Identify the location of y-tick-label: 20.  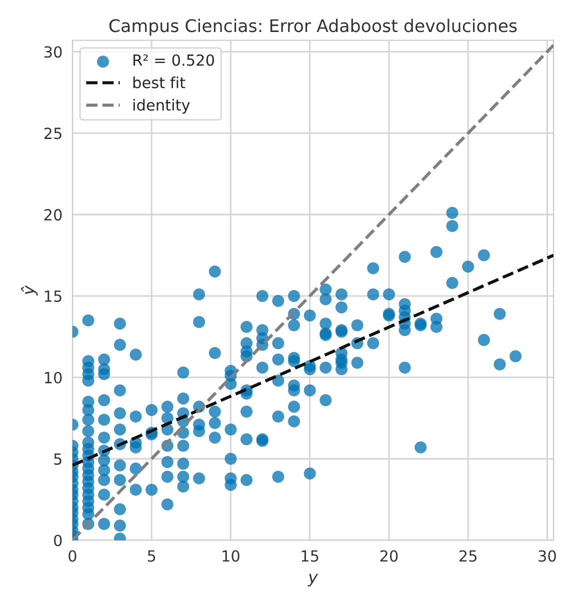
(53, 215).